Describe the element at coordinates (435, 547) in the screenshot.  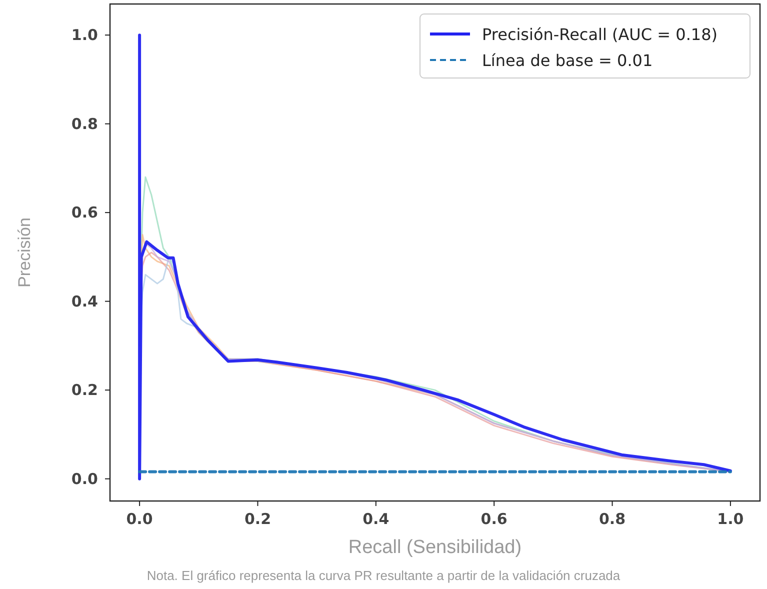
I see `x-axis-title: Recall (Sensibilidad)` at that location.